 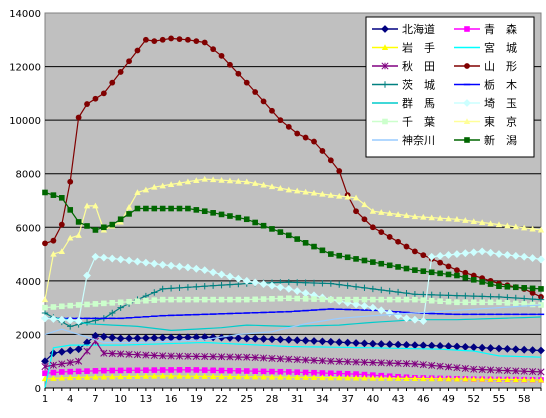 What do you see at coordinates (95, 399) in the screenshot?
I see `x-tick-label: 7` at bounding box center [95, 399].